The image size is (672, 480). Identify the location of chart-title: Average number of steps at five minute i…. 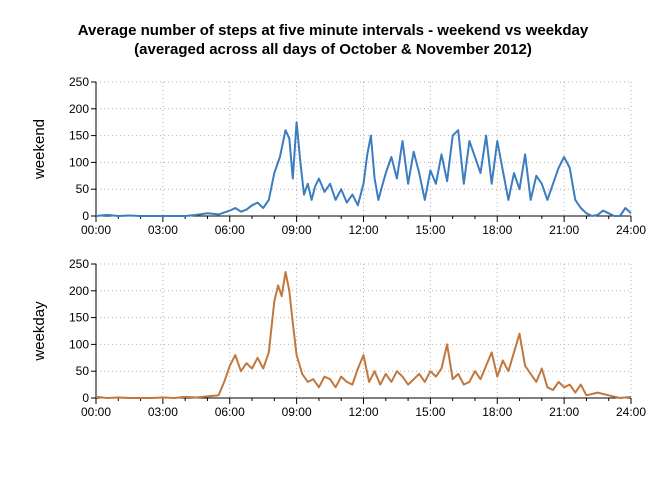
(333, 30).